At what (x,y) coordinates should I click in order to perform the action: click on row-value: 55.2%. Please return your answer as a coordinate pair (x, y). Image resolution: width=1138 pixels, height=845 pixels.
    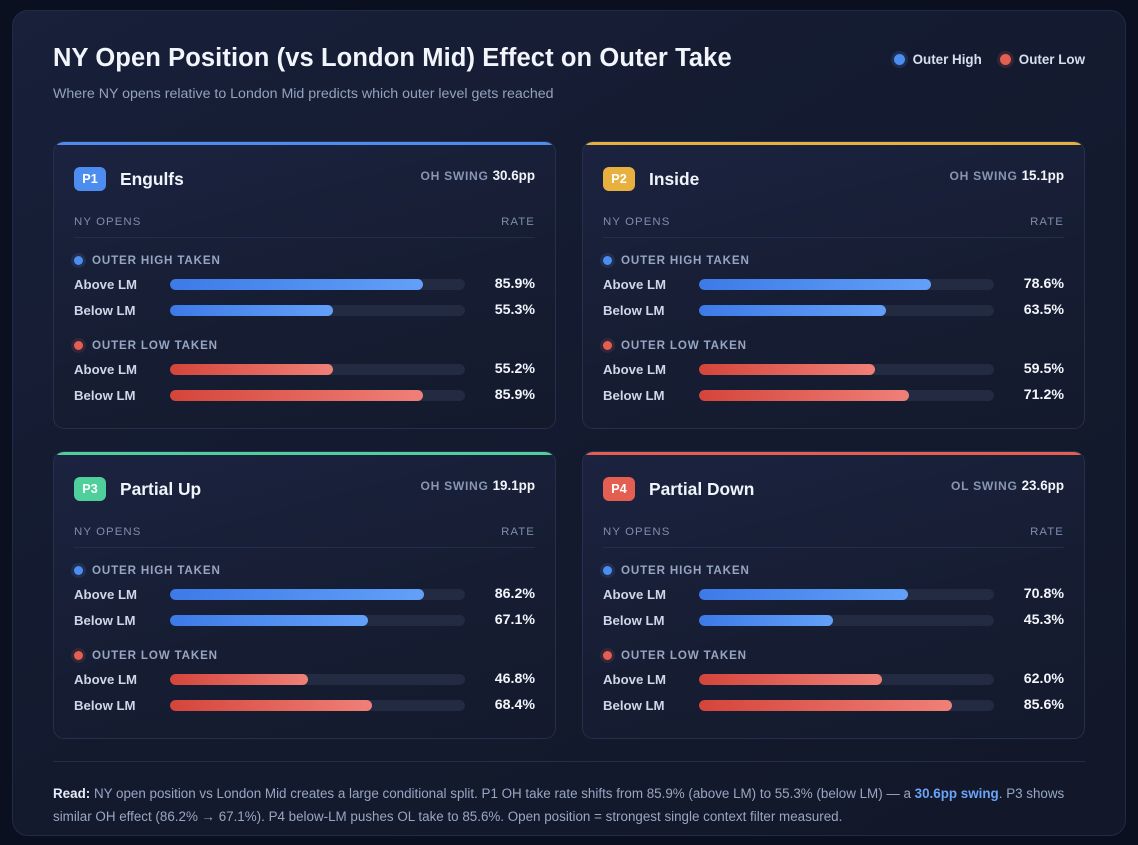
    Looking at the image, I should click on (514, 369).